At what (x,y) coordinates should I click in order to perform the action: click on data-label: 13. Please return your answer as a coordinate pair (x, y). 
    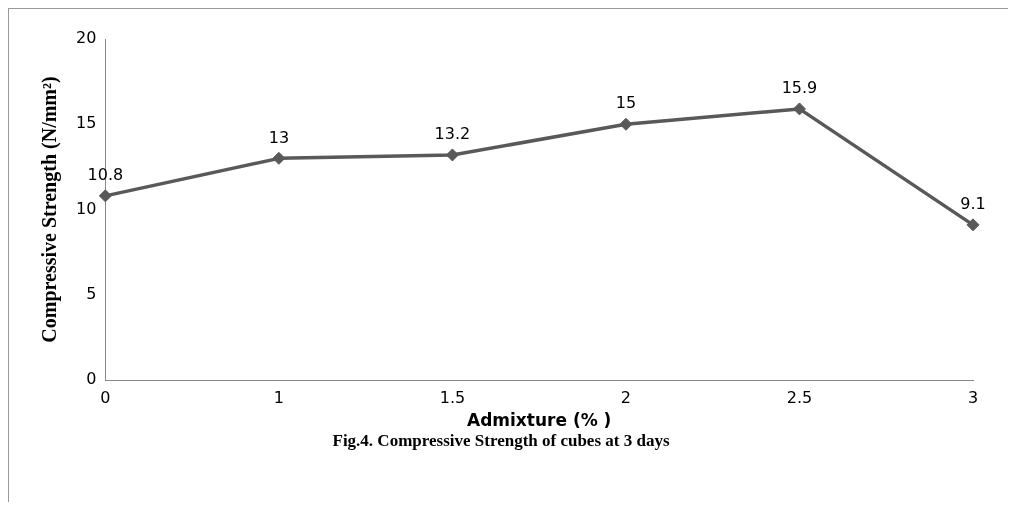
    Looking at the image, I should click on (279, 137).